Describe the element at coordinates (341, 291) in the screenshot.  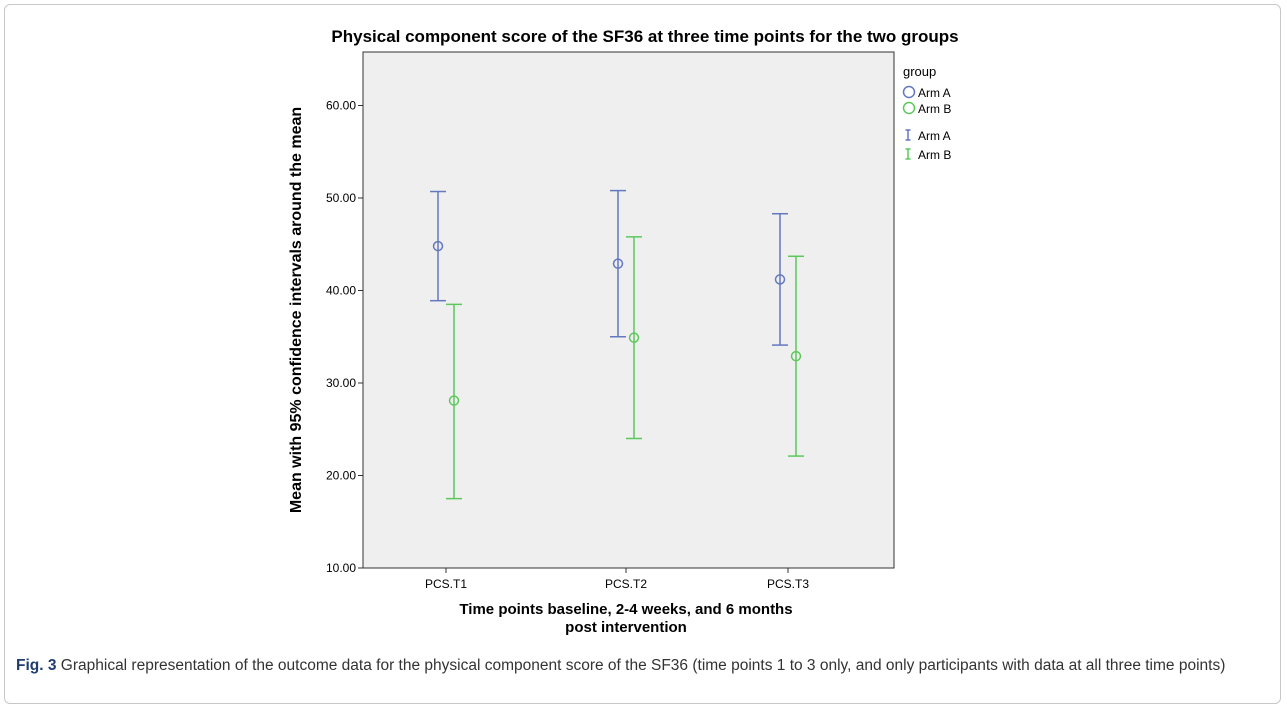
I see `y-tick-label: 40.00` at that location.